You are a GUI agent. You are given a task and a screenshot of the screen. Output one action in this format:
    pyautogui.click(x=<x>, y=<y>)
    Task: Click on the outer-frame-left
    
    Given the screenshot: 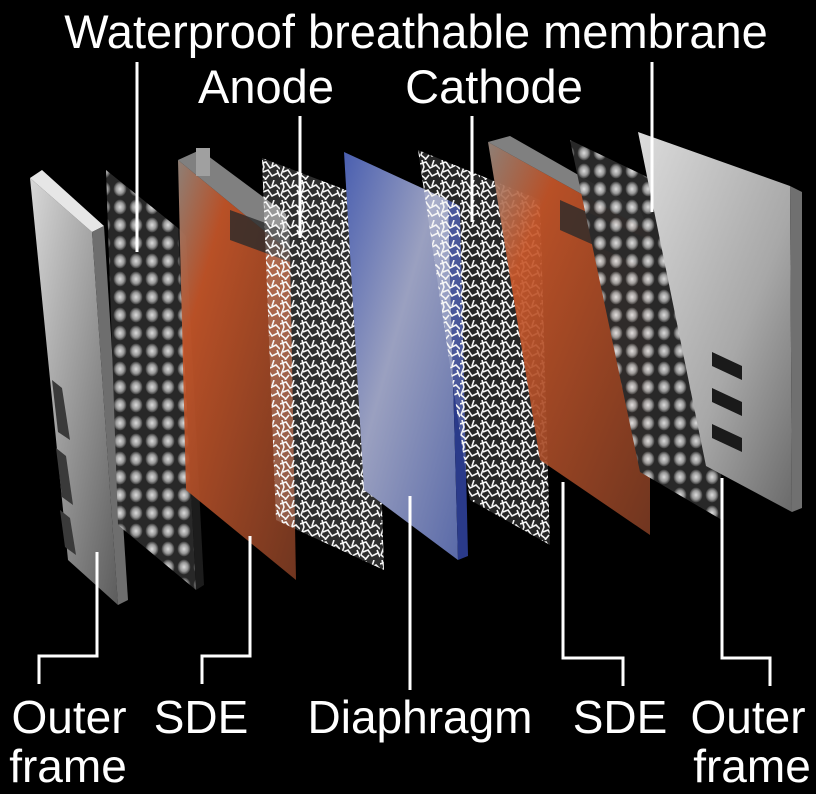 What is the action you would take?
    pyautogui.click(x=79, y=387)
    